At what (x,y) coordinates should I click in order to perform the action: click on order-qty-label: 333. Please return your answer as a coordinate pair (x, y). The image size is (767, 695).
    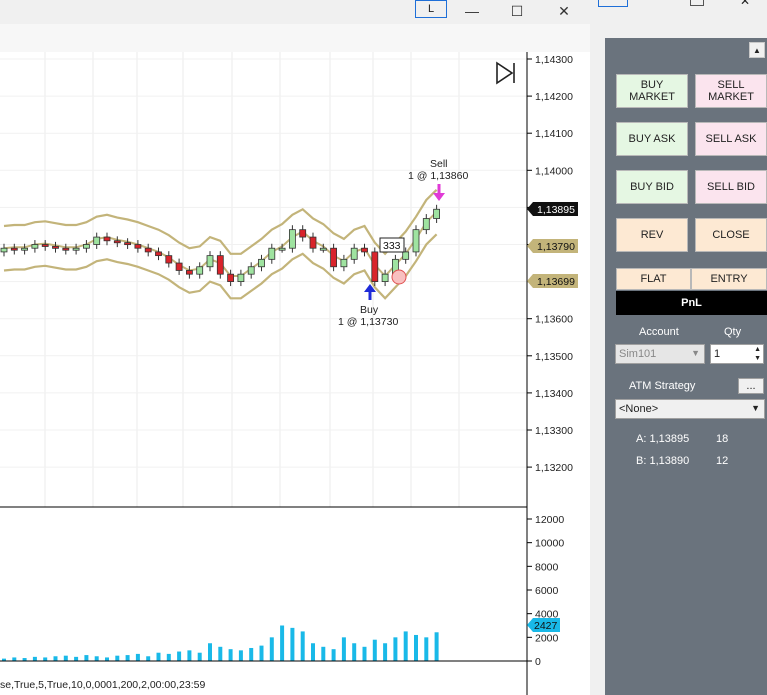
    Looking at the image, I should click on (392, 245).